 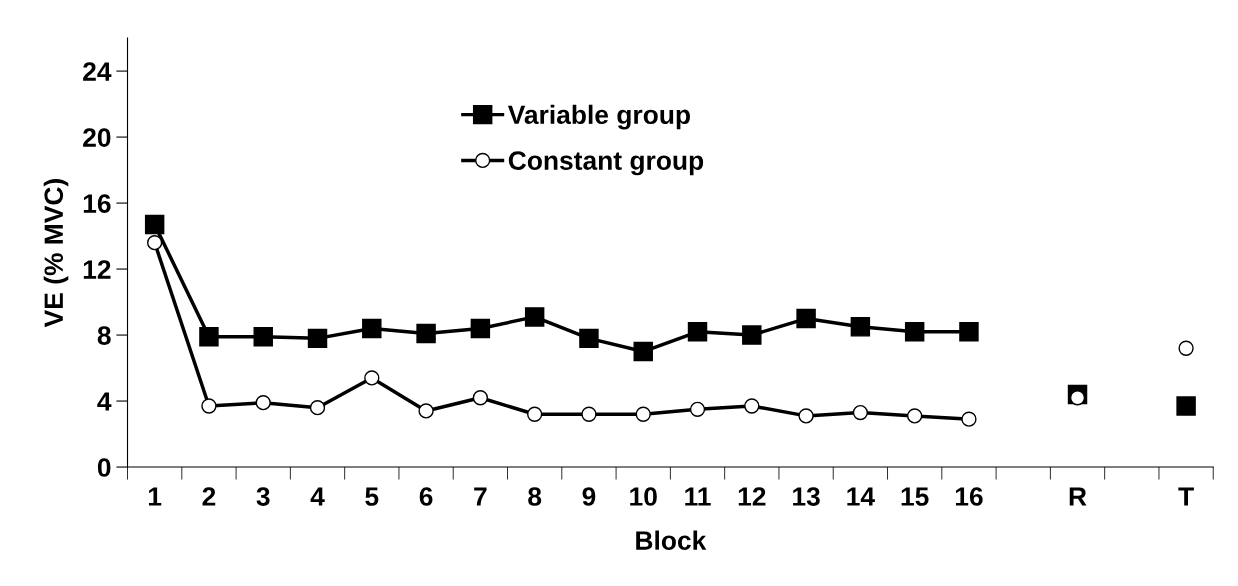 What do you see at coordinates (426, 496) in the screenshot?
I see `x-tick-label: 6` at bounding box center [426, 496].